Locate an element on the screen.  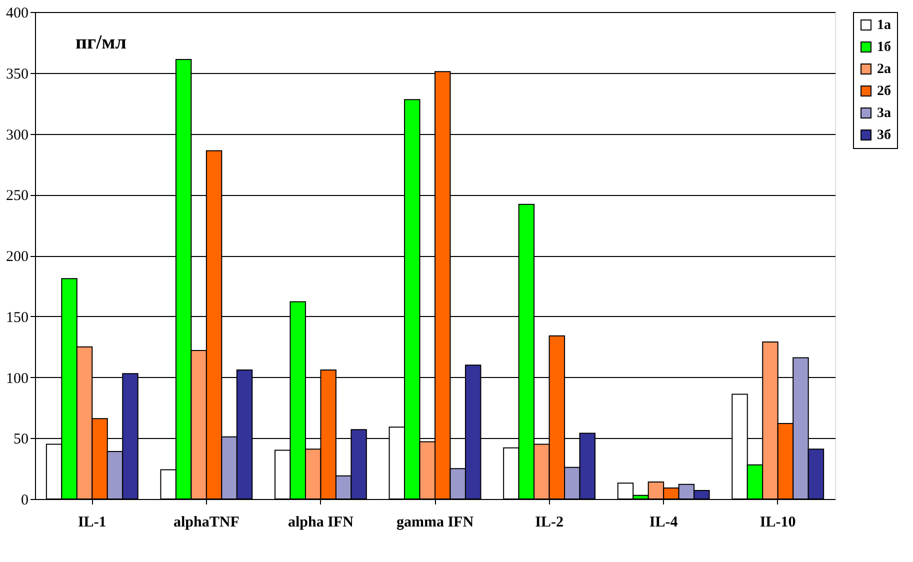
legend-label: 1б is located at coordinates (884, 47).